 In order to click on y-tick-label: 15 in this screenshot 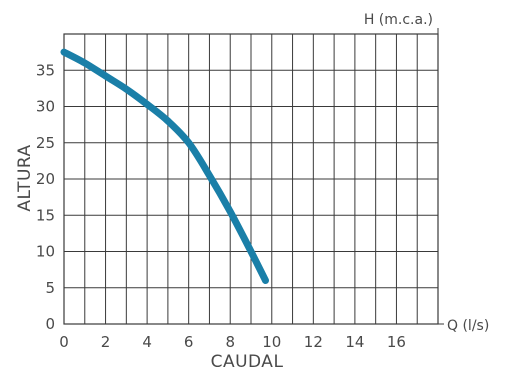, I will do `click(45, 215)`.